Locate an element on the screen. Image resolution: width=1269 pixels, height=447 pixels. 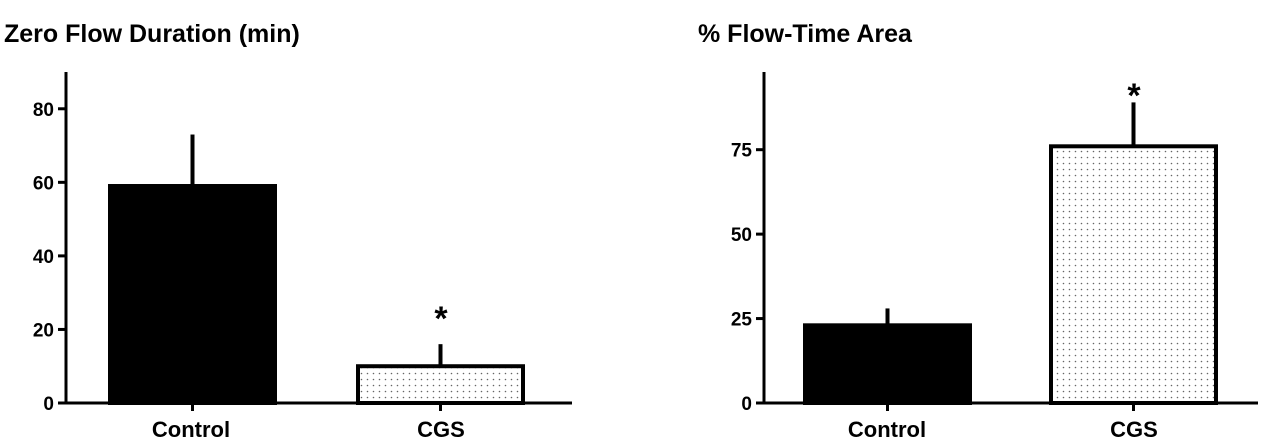
y-tick-label: 80 is located at coordinates (43, 110).